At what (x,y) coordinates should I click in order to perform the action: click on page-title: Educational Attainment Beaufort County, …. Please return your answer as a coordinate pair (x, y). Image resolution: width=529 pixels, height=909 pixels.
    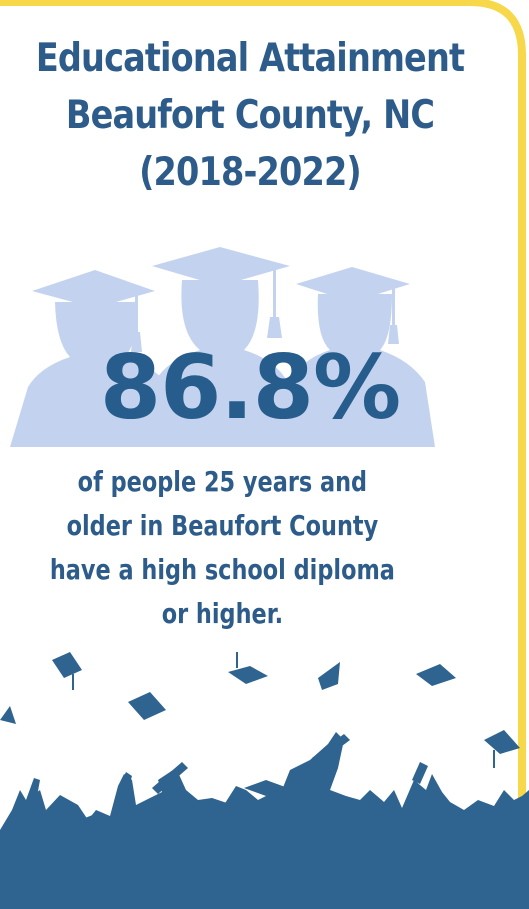
    Looking at the image, I should click on (250, 115).